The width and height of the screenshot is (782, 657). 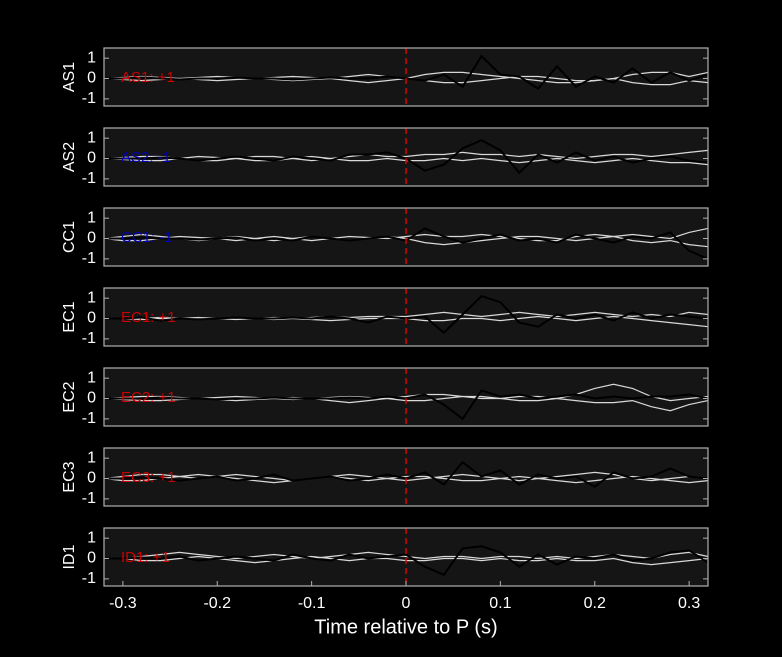 What do you see at coordinates (69, 316) in the screenshot?
I see `y-axis-label: EC1` at bounding box center [69, 316].